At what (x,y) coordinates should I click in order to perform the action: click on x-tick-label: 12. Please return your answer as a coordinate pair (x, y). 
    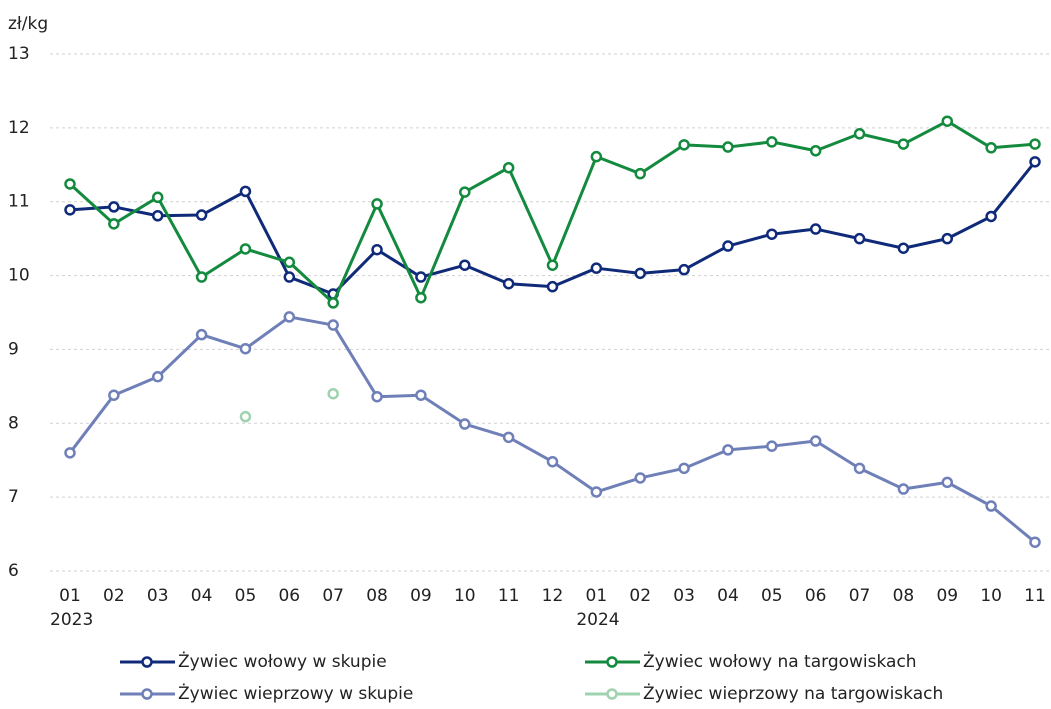
    Looking at the image, I should click on (553, 596).